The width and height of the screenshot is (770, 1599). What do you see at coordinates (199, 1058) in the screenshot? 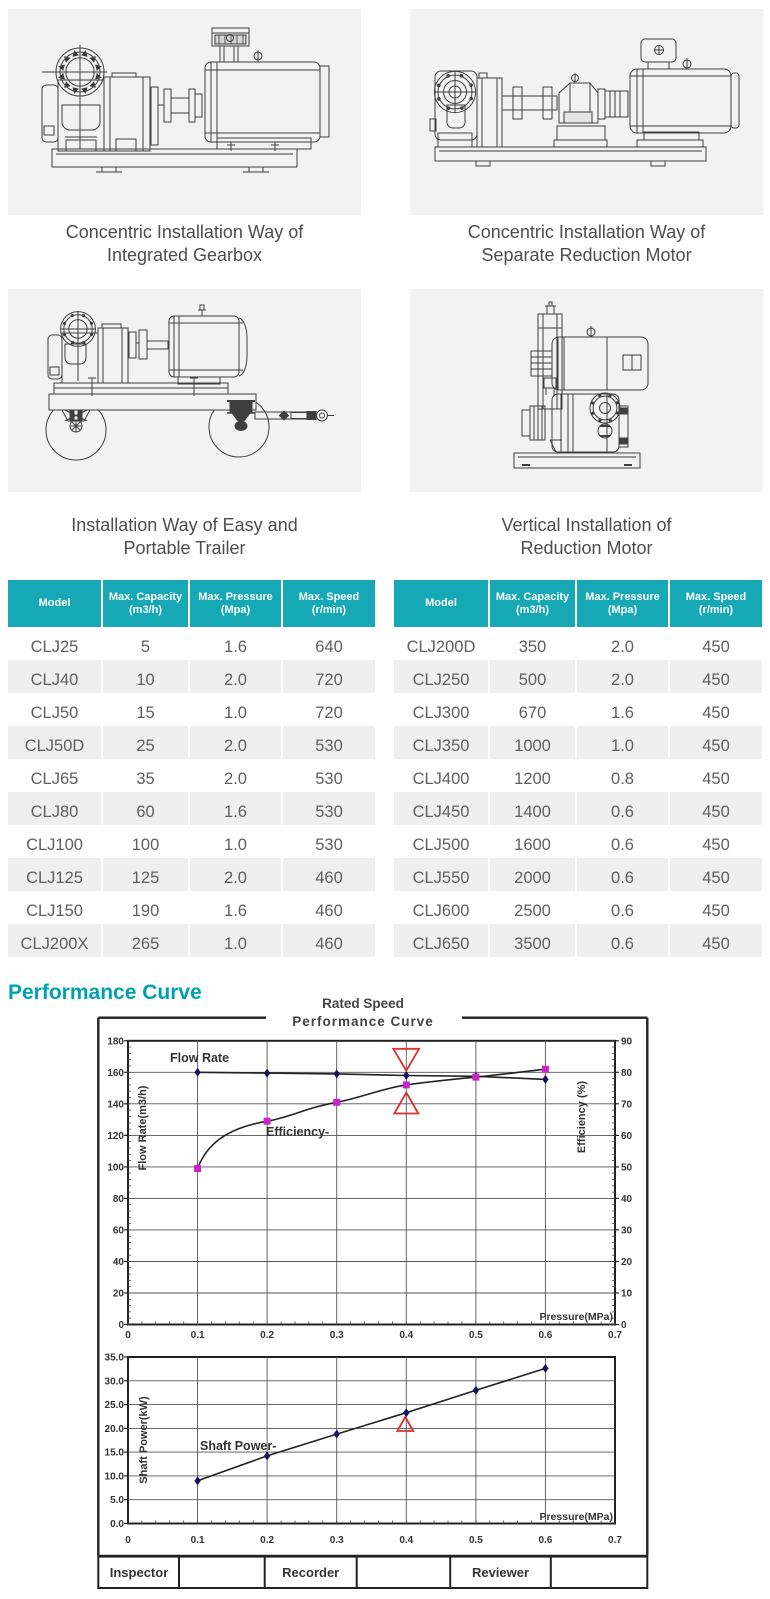
I see `svg-text: Flow Rate` at bounding box center [199, 1058].